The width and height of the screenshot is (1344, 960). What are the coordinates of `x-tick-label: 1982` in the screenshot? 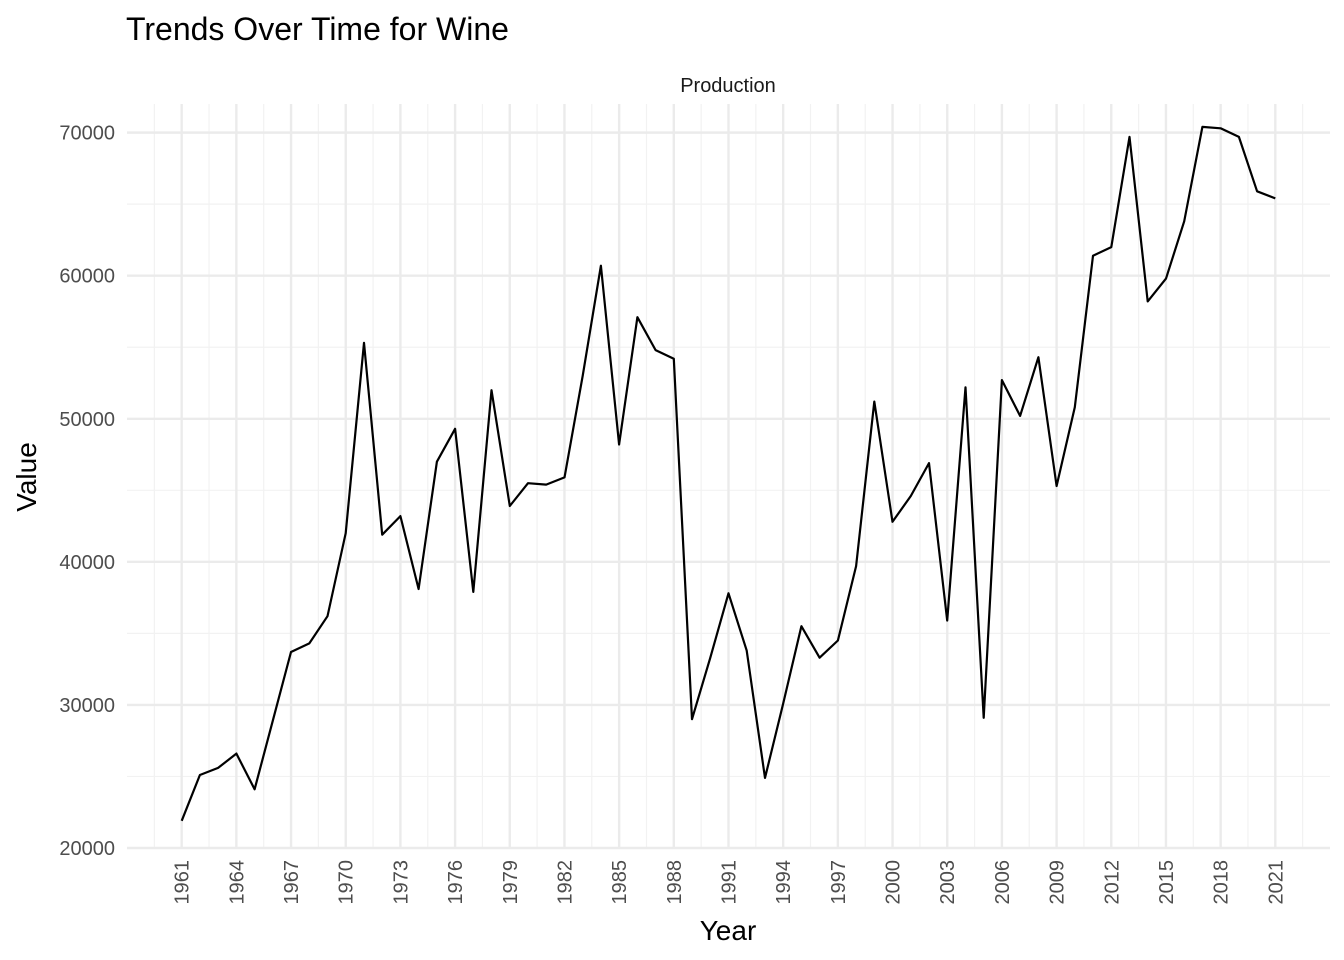 It's located at (565, 882).